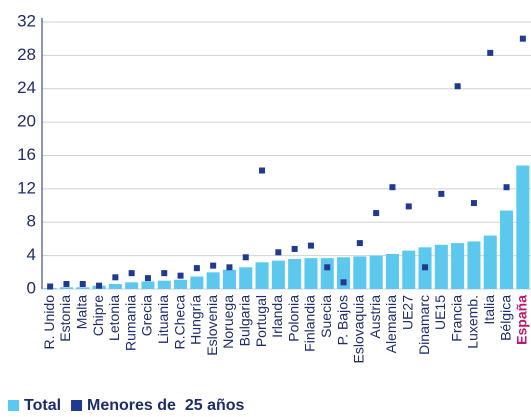 This screenshot has width=531, height=417. What do you see at coordinates (407, 312) in the screenshot?
I see `x-tick-label: UE27` at bounding box center [407, 312].